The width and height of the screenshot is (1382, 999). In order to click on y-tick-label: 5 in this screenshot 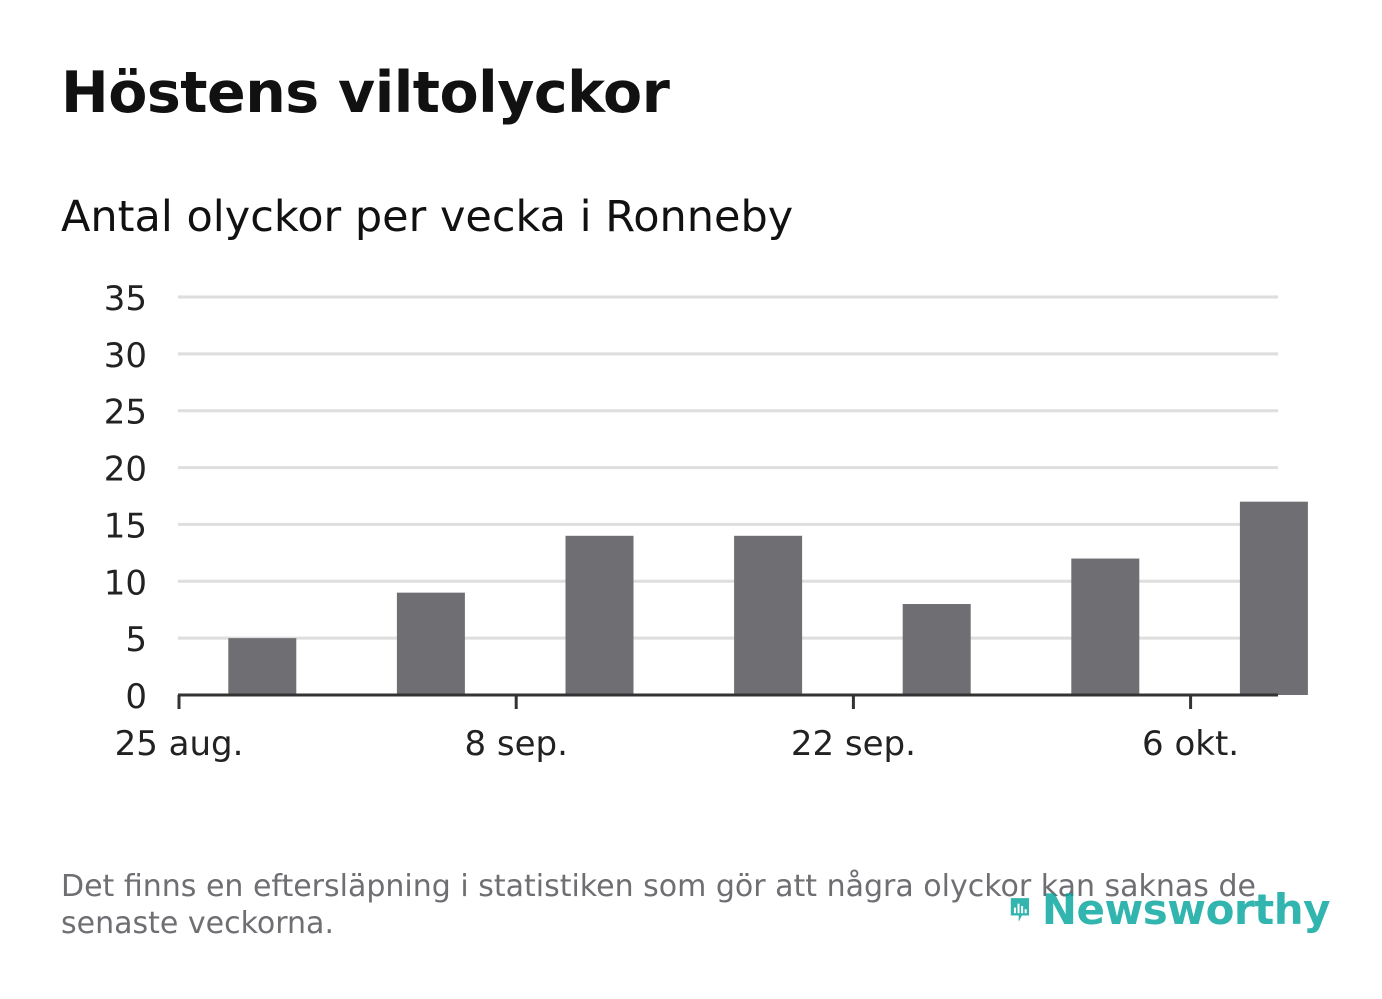, I will do `click(136, 640)`.